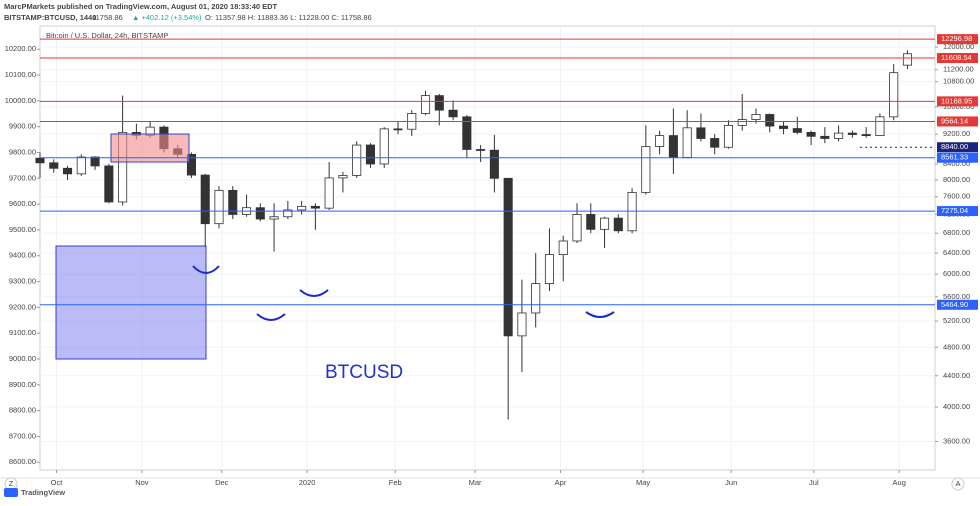 This screenshot has width=980, height=506. What do you see at coordinates (11, 492) in the screenshot?
I see `brand-logo` at bounding box center [11, 492].